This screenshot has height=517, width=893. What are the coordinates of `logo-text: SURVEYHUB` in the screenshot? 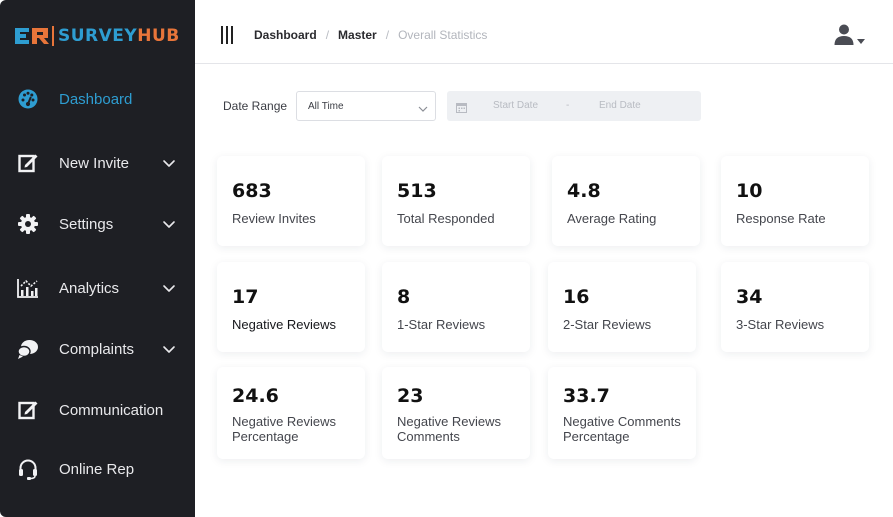 It's located at (119, 36).